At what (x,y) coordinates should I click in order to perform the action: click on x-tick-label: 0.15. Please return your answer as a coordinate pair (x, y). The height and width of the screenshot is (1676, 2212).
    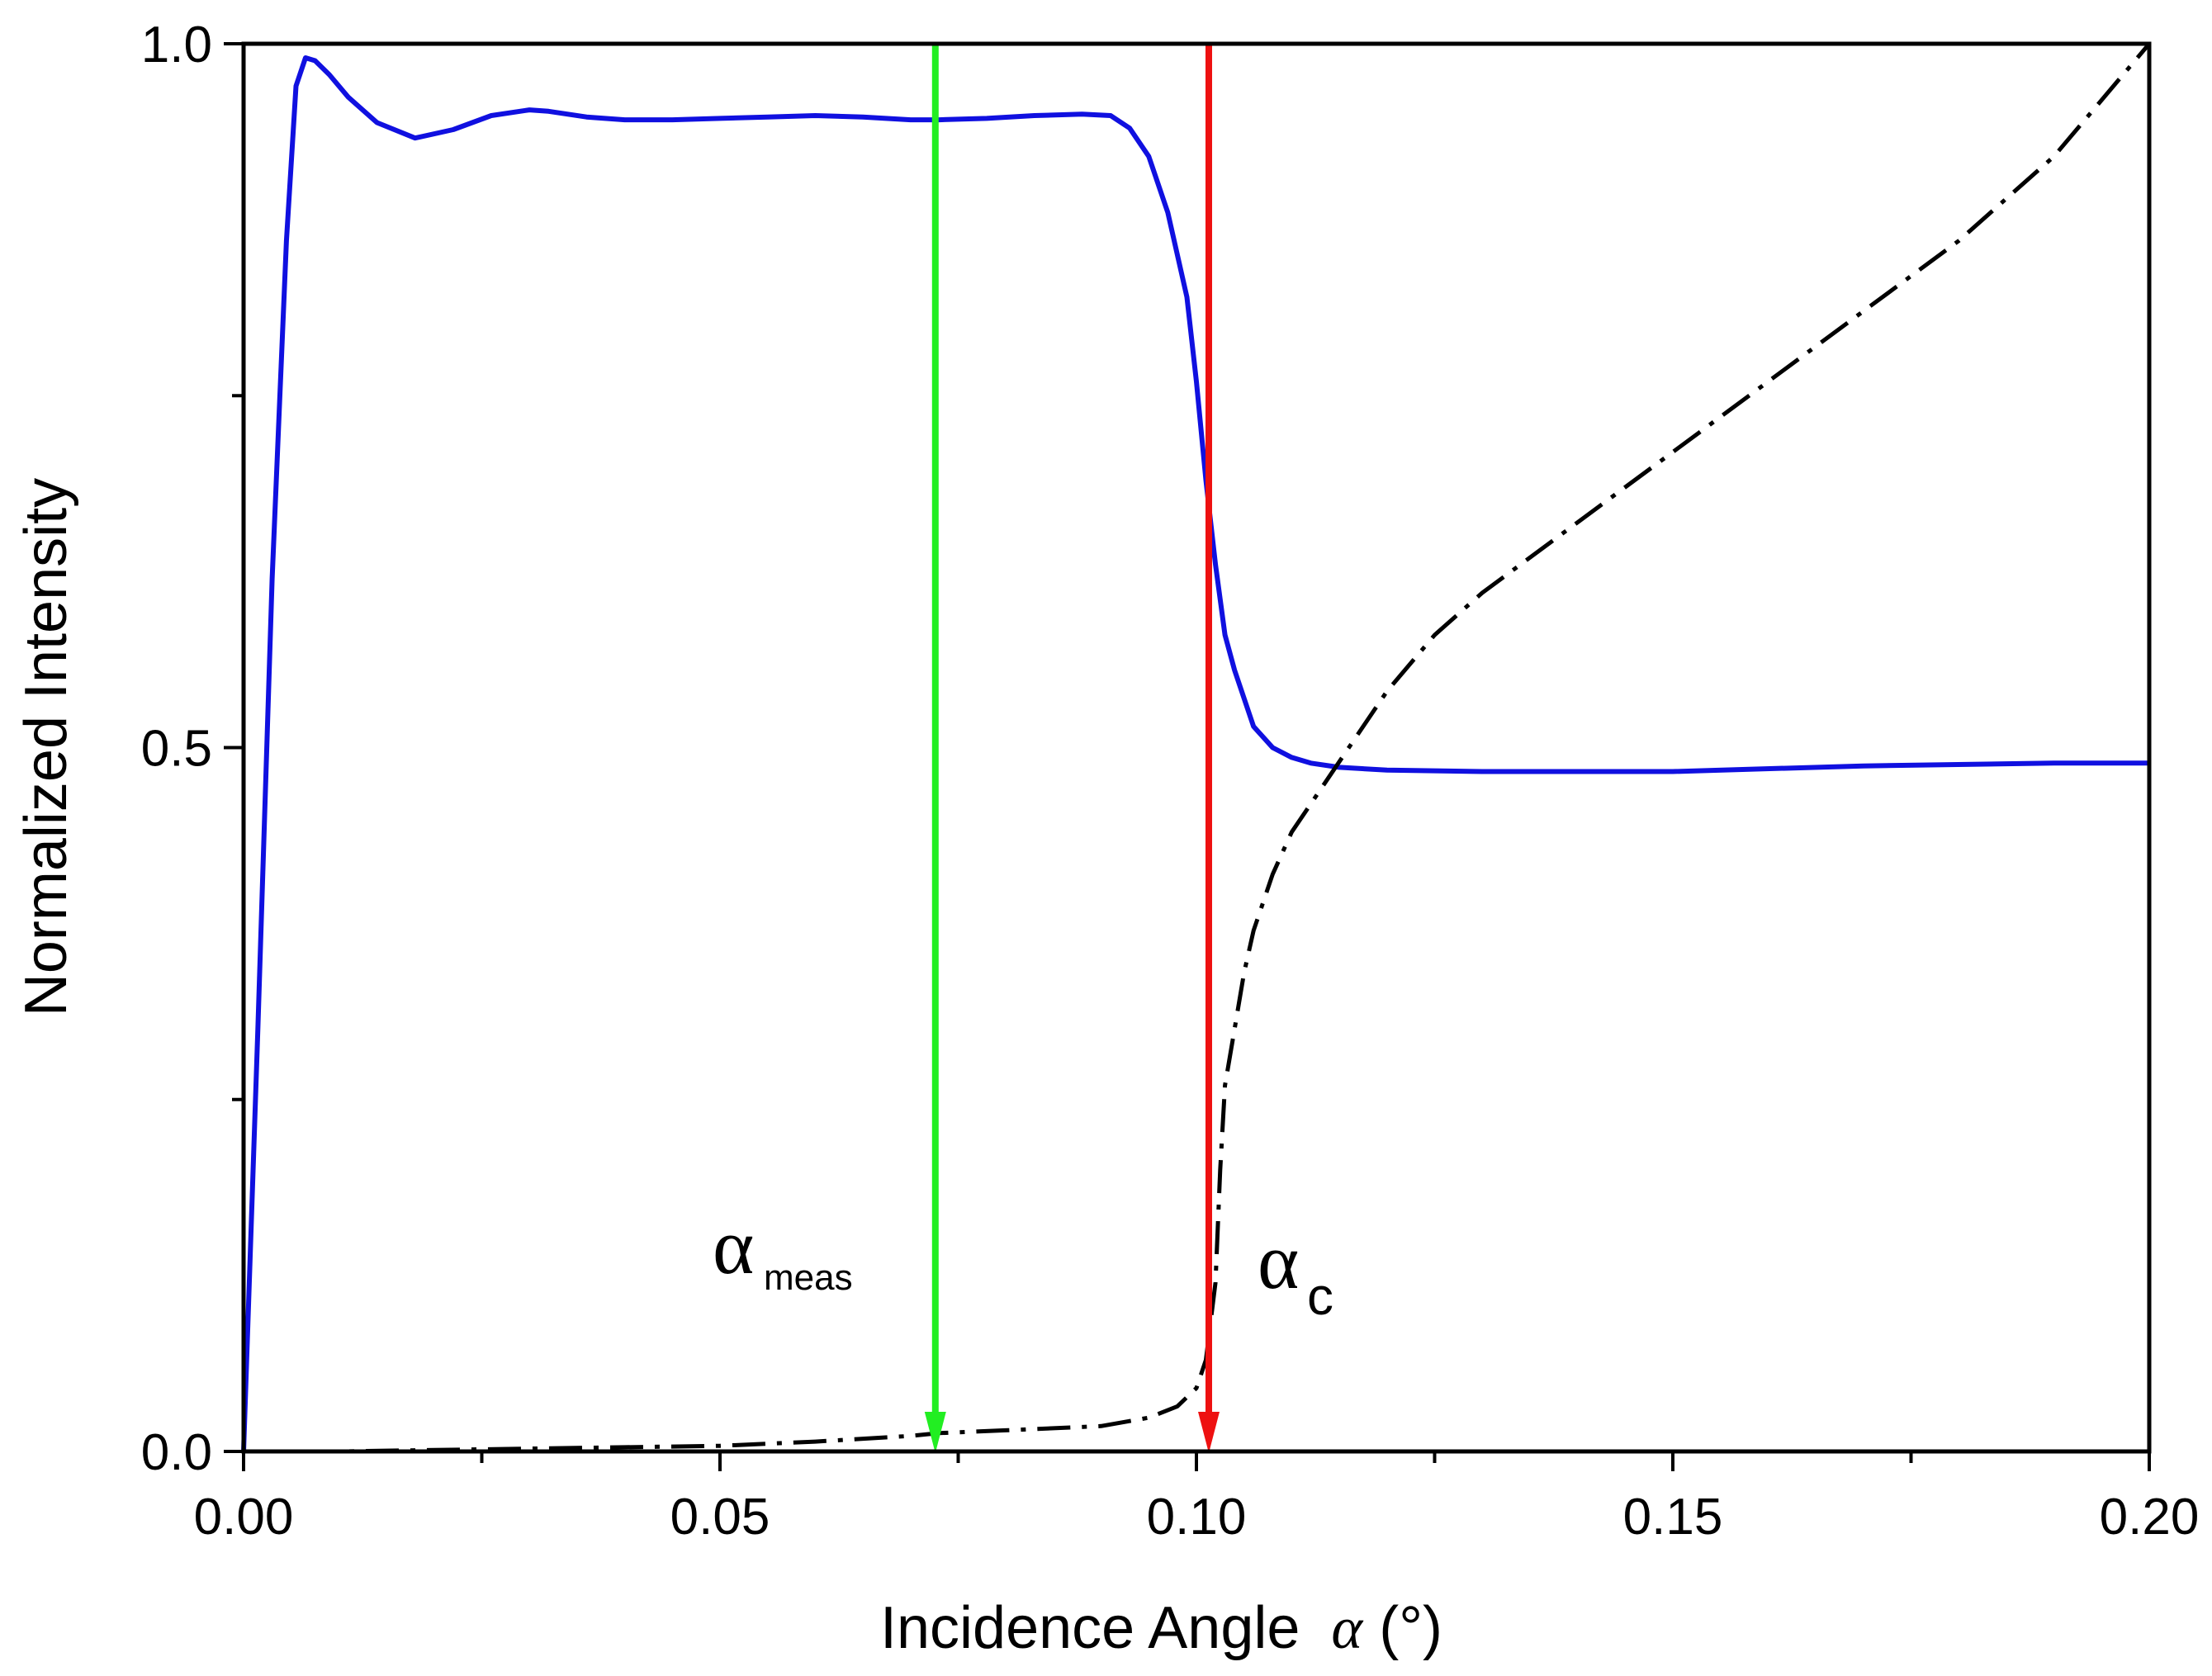
    Looking at the image, I should click on (1673, 1518).